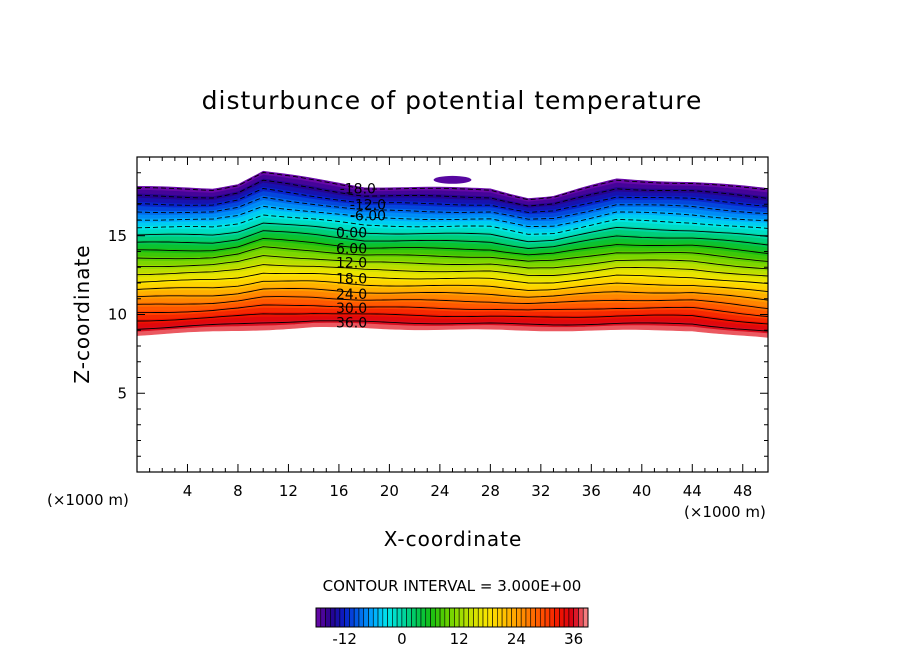 This screenshot has height=654, width=904. Describe the element at coordinates (452, 100) in the screenshot. I see `chart-title: disturbunce of potential temperature` at that location.